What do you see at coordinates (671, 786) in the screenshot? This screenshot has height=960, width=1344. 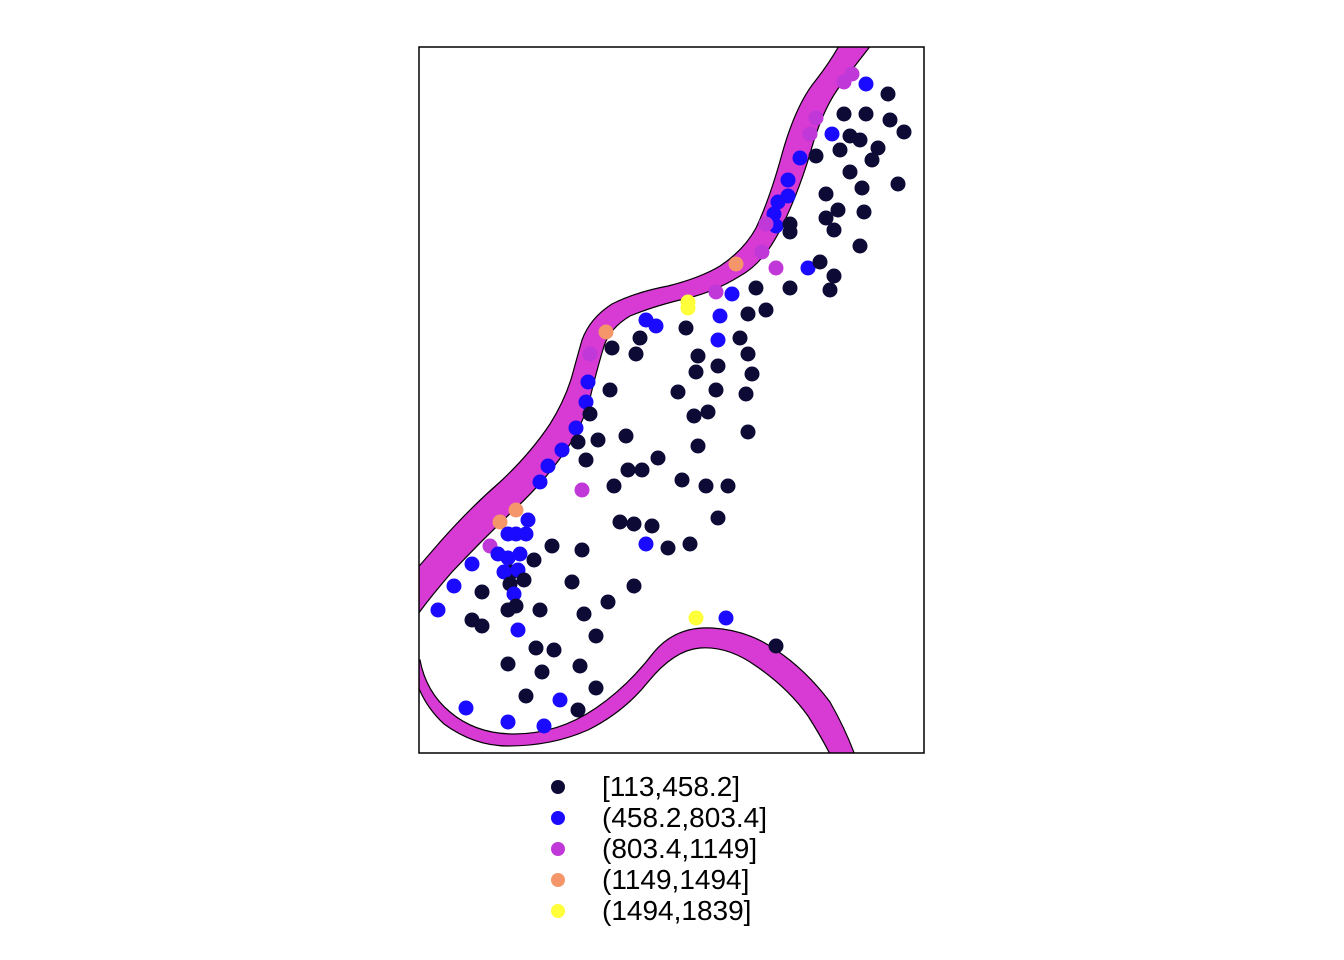 I see `legend-label: [113,458.2]` at bounding box center [671, 786].